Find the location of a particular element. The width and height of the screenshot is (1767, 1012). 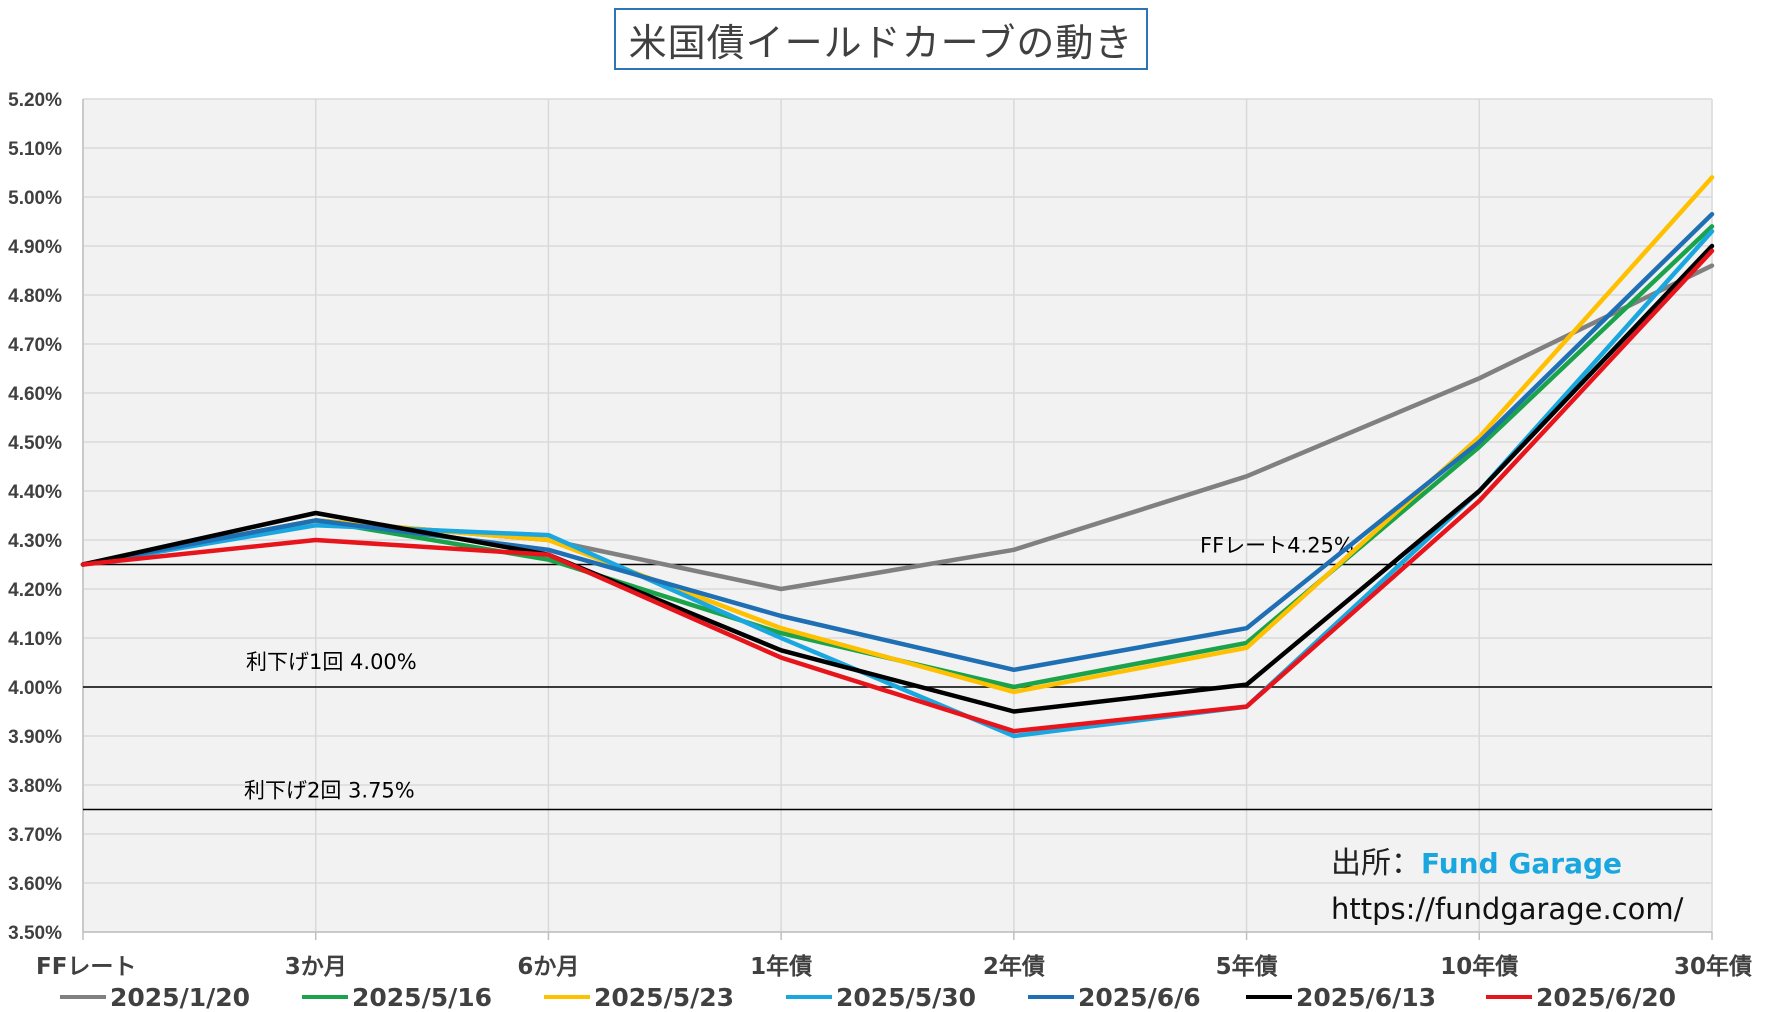

y-tick-label: 5.10% is located at coordinates (35, 149).